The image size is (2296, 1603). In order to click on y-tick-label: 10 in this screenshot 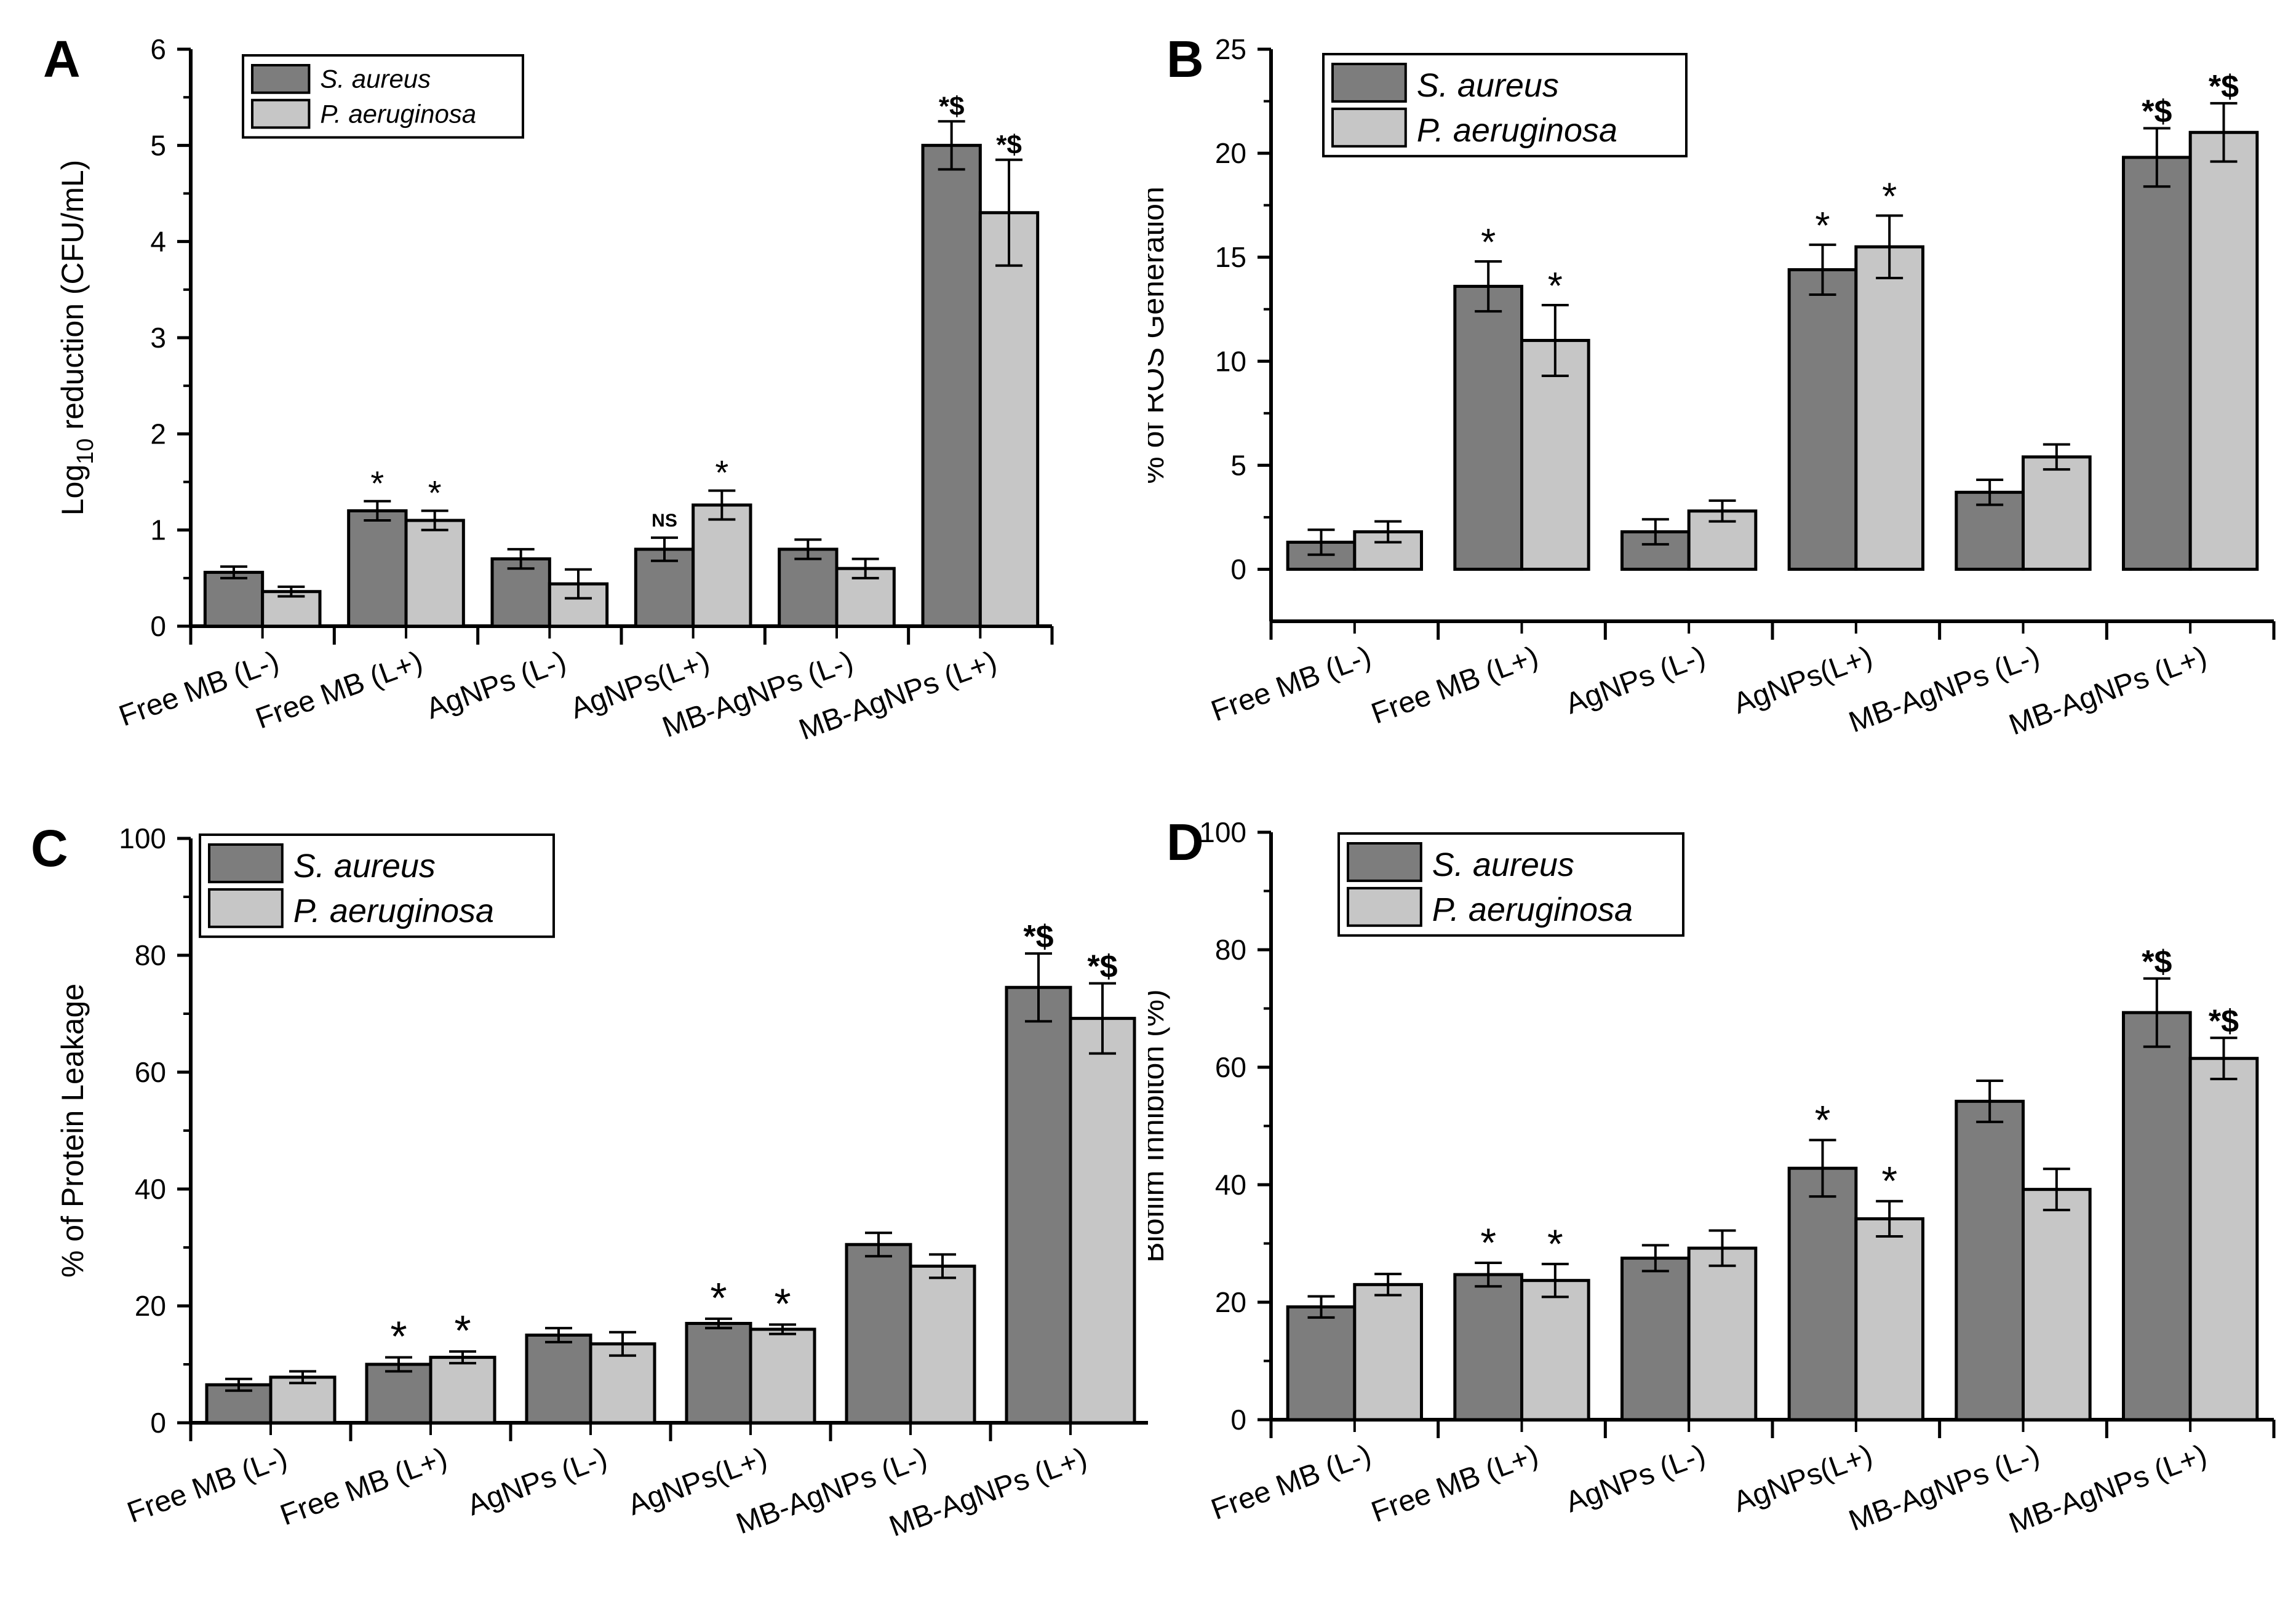, I will do `click(1231, 361)`.